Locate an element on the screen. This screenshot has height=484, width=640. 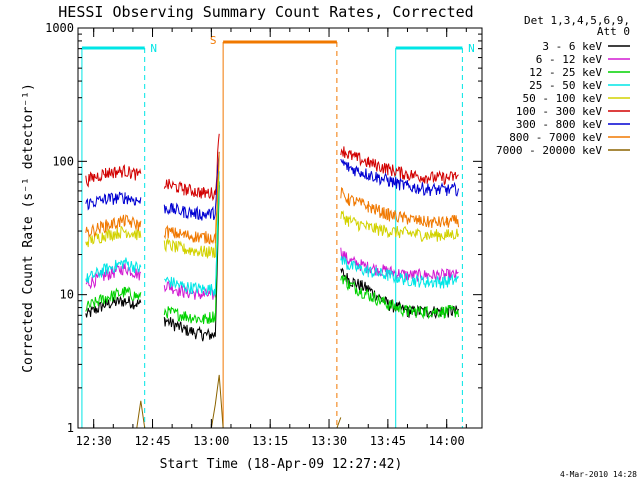
legend-label-25-50-kev: 25 - 50 keV is located at coordinates (565, 85).